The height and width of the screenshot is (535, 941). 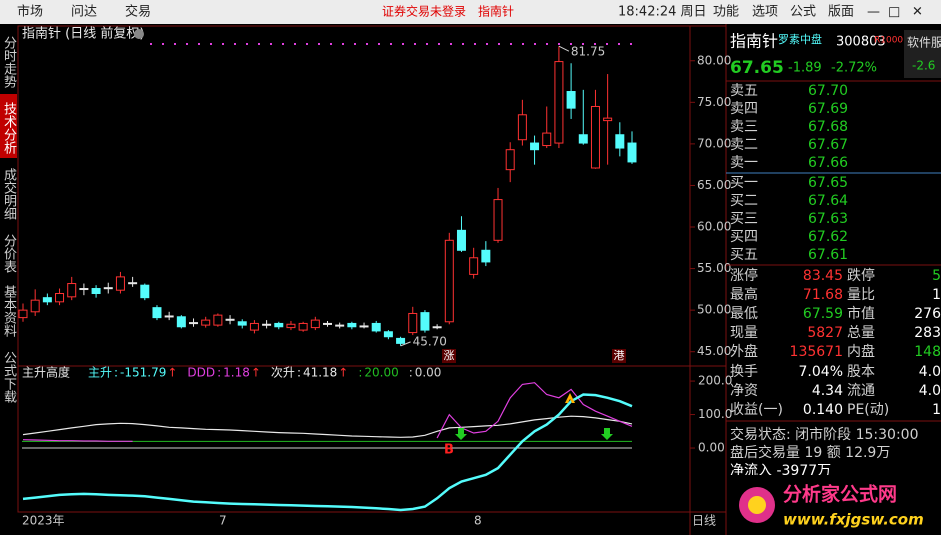 I want to click on legend-value: -151.79, so click(x=143, y=373).